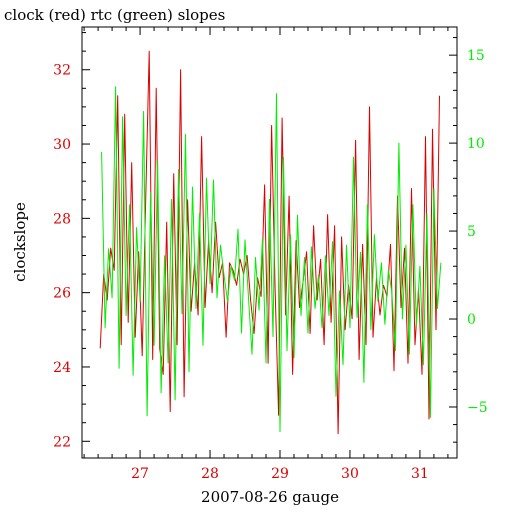 This screenshot has height=512, width=512. I want to click on right-tick-label: 0, so click(471, 320).